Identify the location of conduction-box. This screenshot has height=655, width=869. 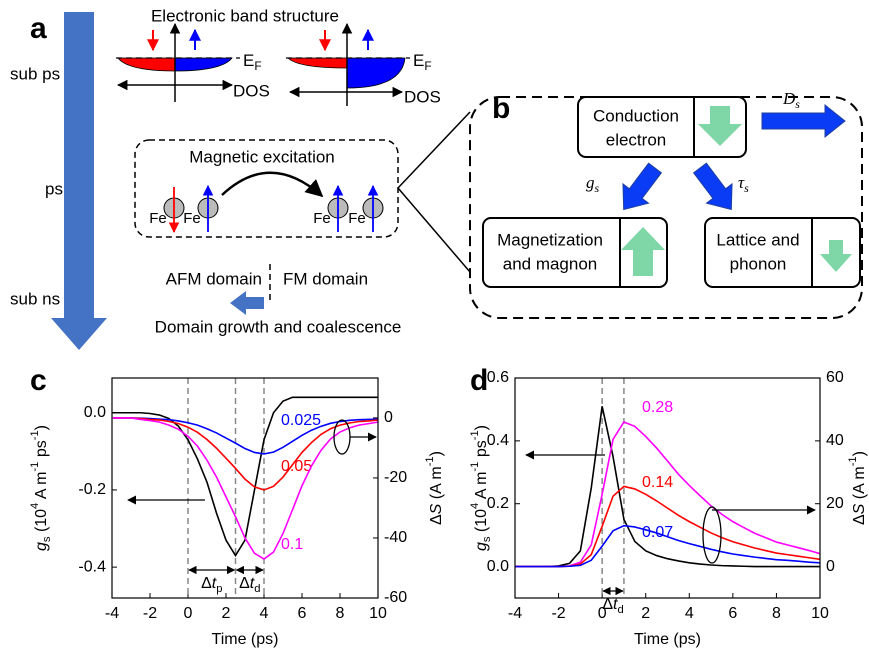
(662, 127).